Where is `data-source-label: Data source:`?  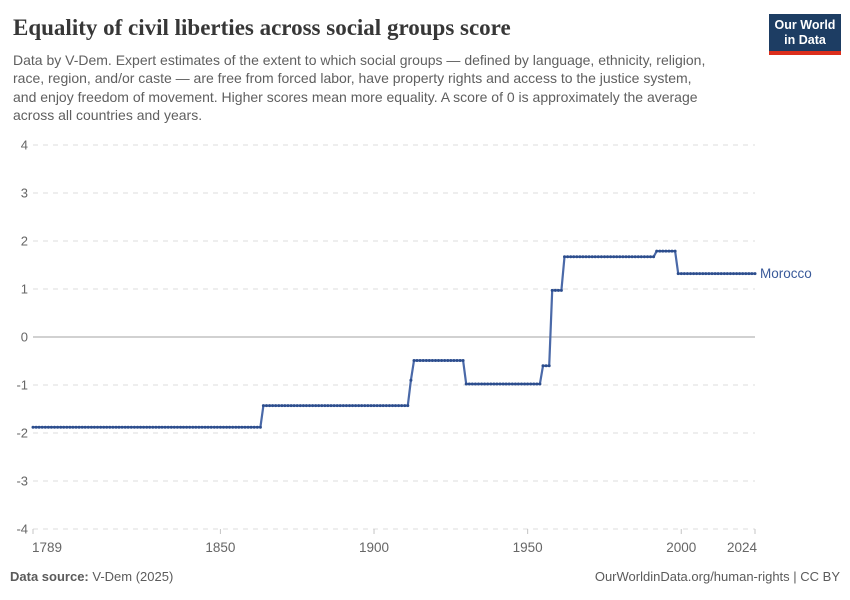 data-source-label: Data source: is located at coordinates (49, 576).